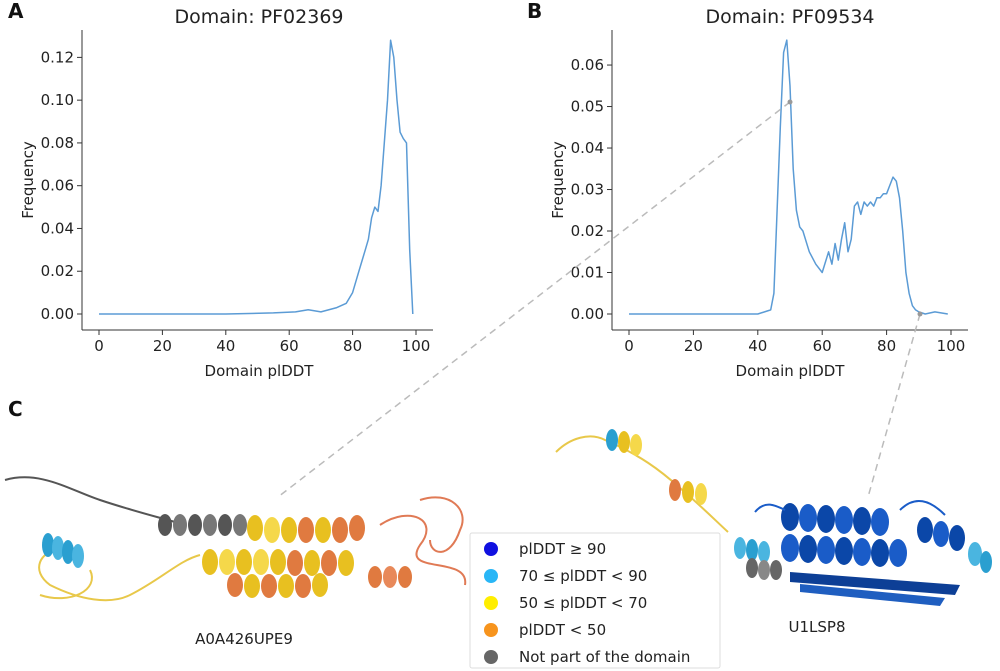 This screenshot has width=1000, height=671. I want to click on panel-a-letter: A, so click(16, 11).